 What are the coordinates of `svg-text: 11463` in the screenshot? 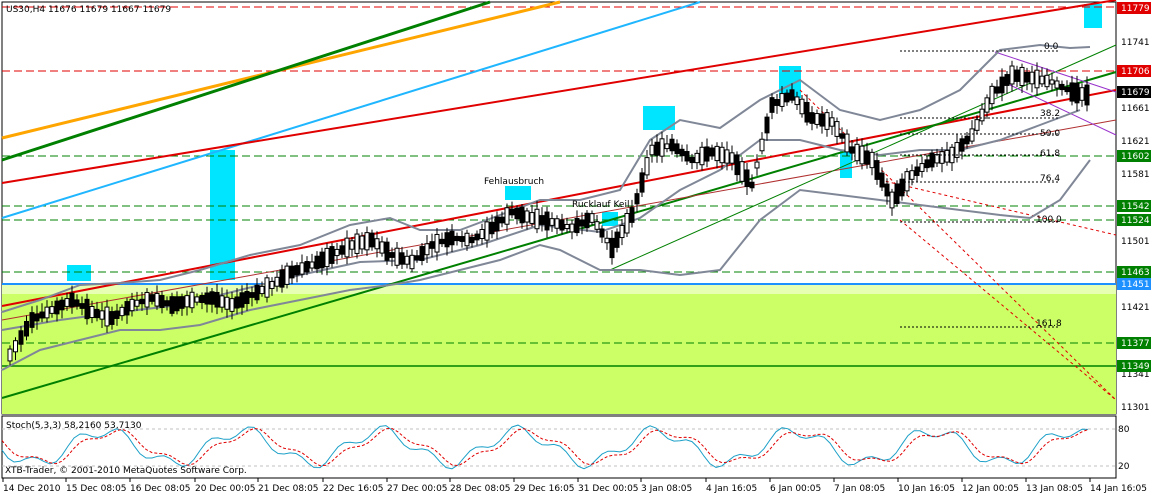 It's located at (1135, 273).